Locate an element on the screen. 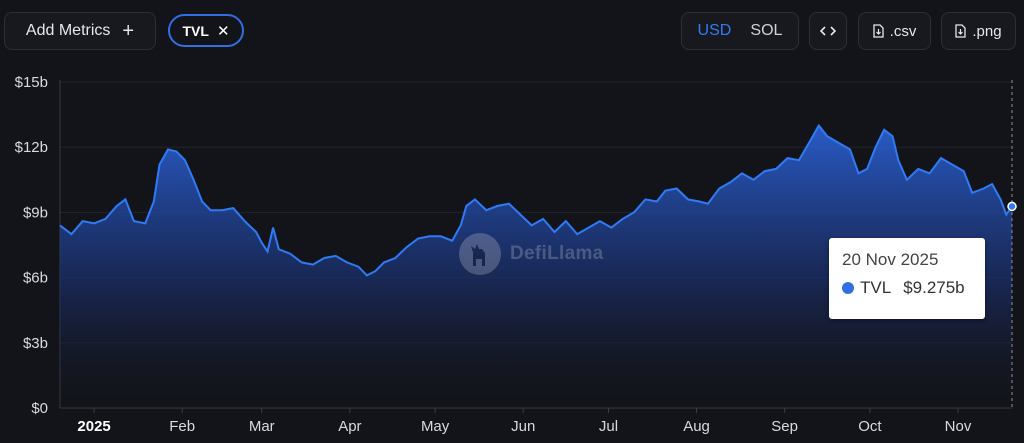 This screenshot has height=443, width=1024. currency-usd-option: USD is located at coordinates (714, 30).